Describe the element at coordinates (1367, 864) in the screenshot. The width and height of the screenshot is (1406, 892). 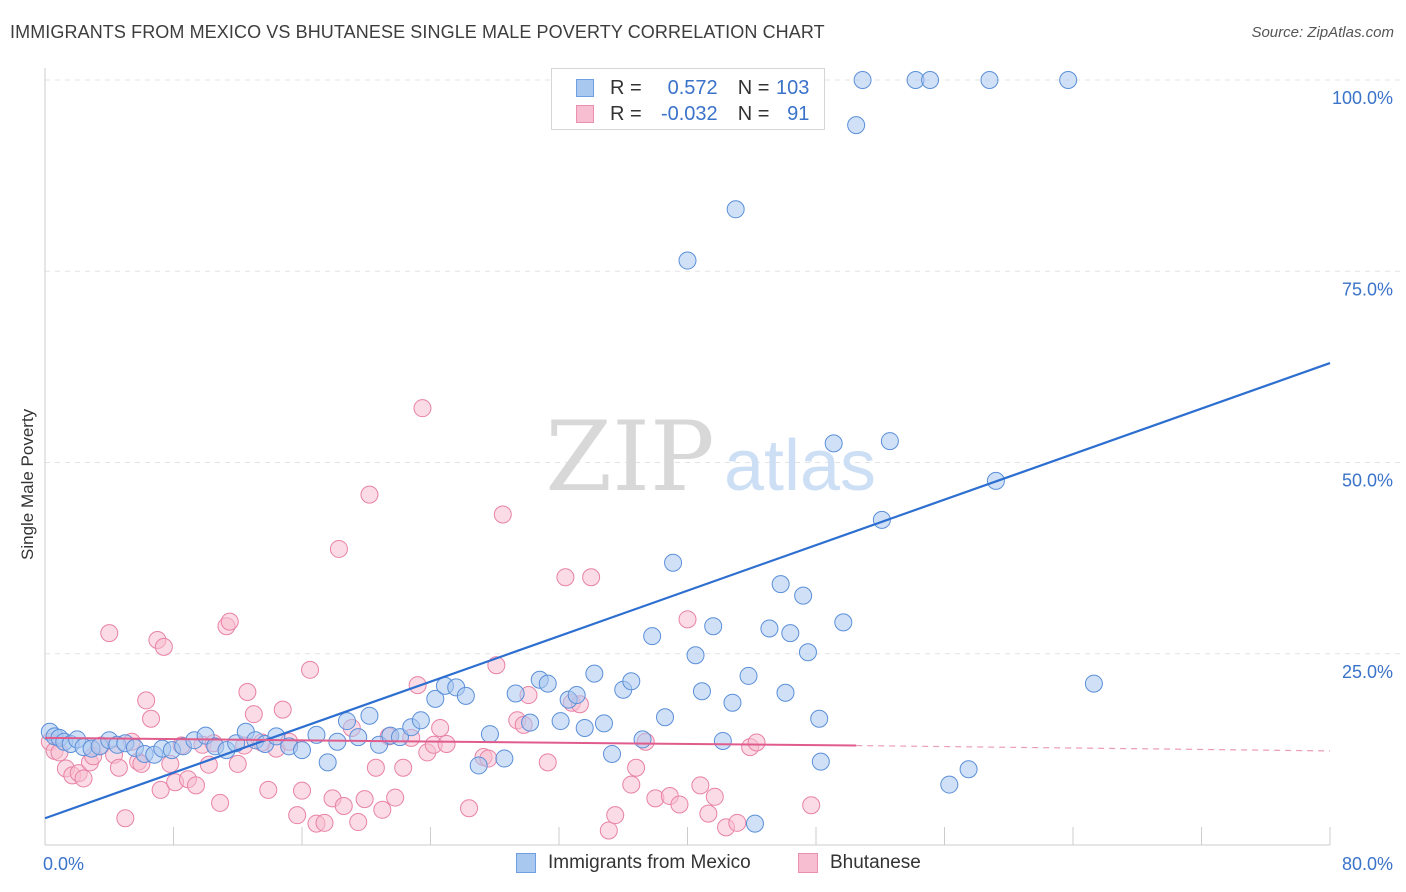
I see `x-tick-label-max: 80.0%` at that location.